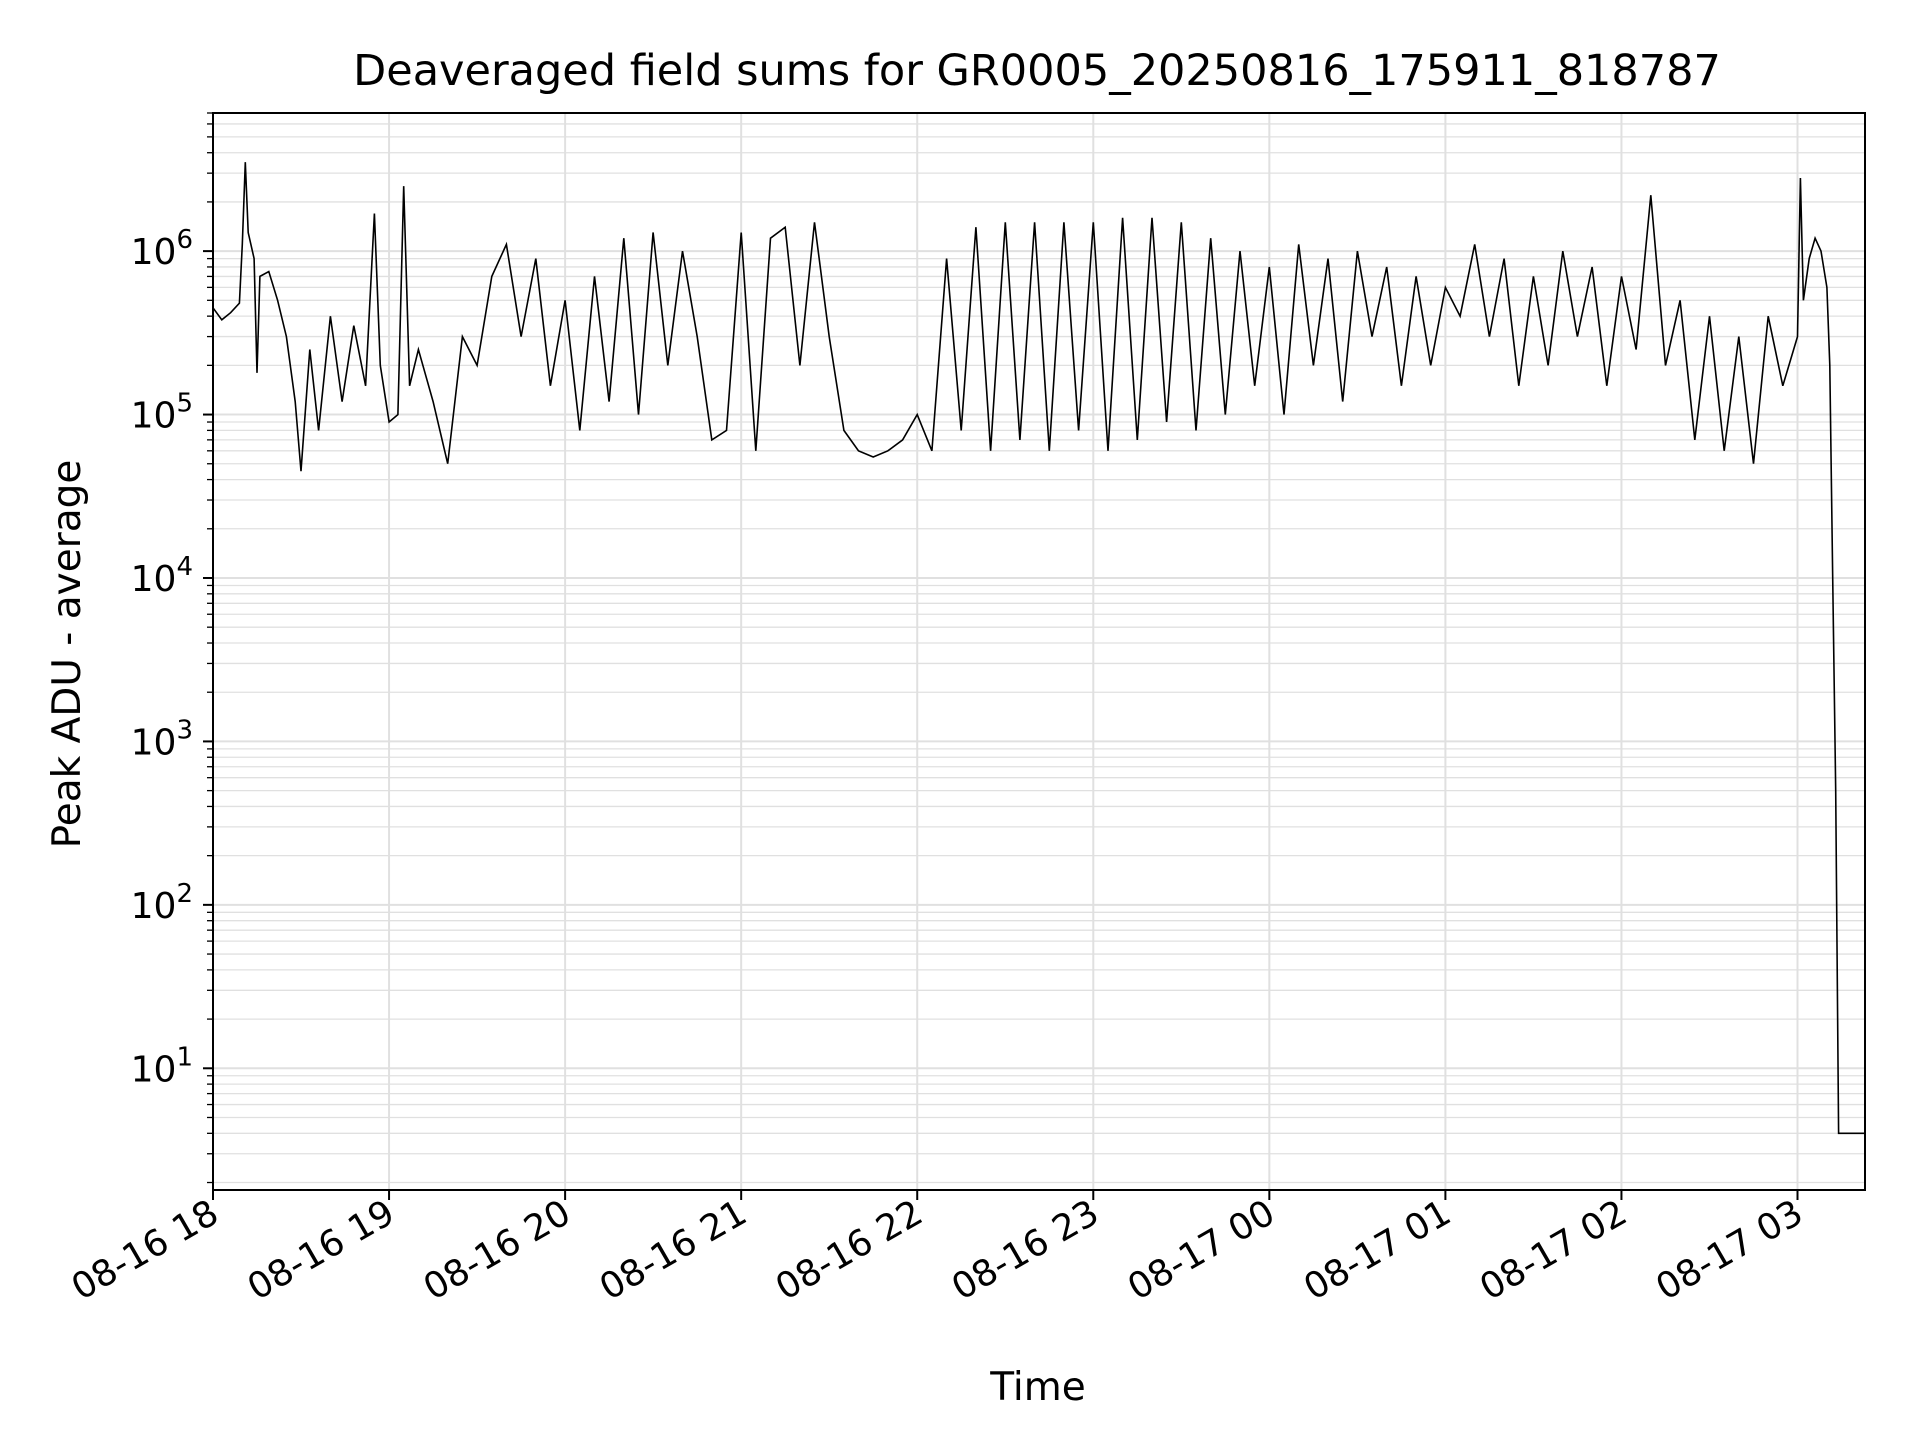 The width and height of the screenshot is (1920, 1440). Describe the element at coordinates (849, 1250) in the screenshot. I see `x-tick-label: 08-16 22` at that location.